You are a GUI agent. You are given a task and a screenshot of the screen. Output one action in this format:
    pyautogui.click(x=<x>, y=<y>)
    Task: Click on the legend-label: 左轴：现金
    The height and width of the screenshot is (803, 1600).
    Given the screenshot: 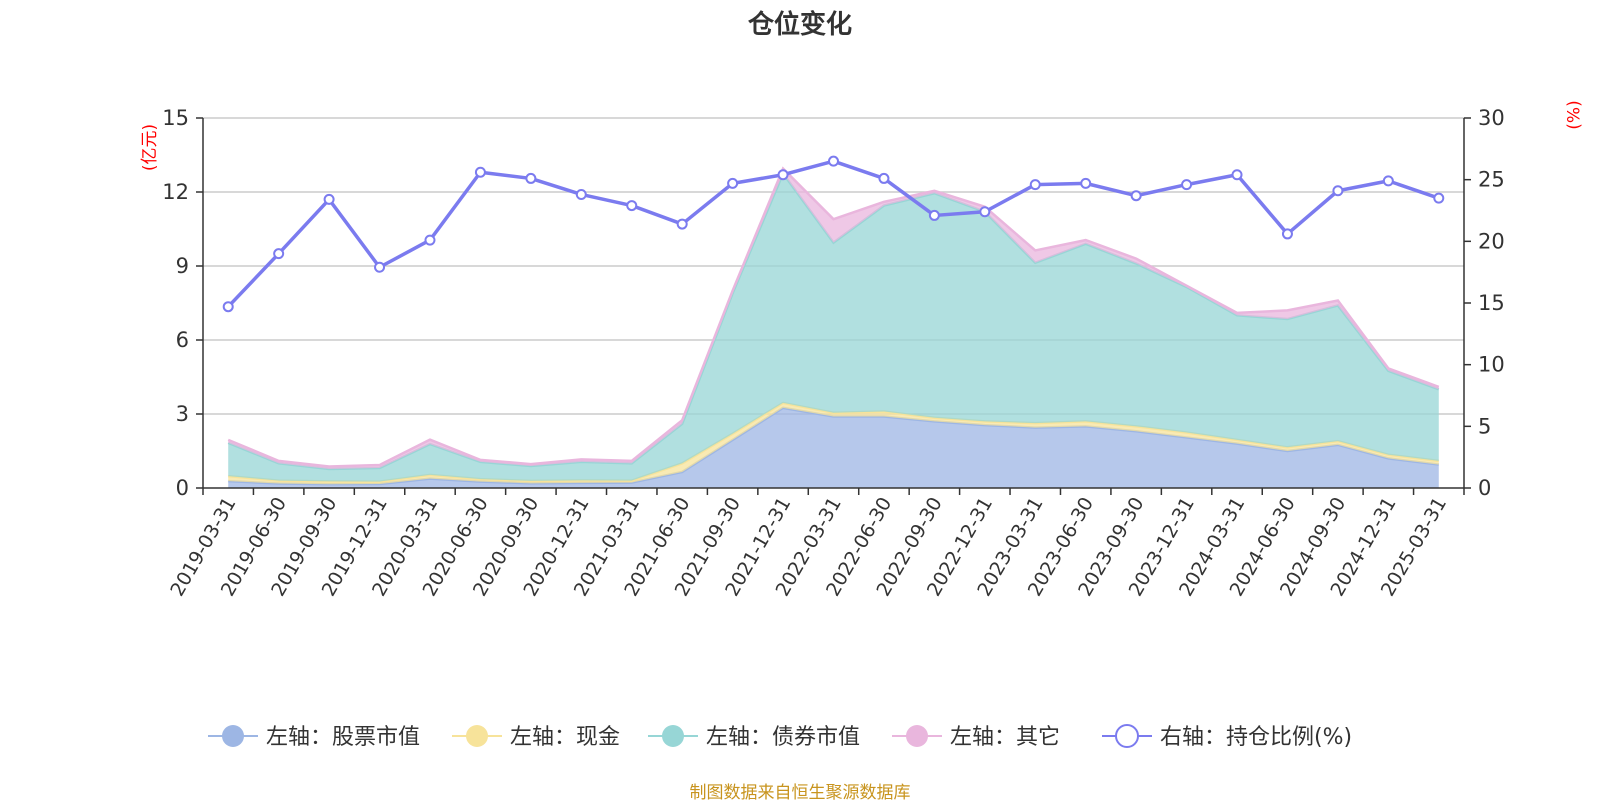 What is the action you would take?
    pyautogui.click(x=565, y=737)
    